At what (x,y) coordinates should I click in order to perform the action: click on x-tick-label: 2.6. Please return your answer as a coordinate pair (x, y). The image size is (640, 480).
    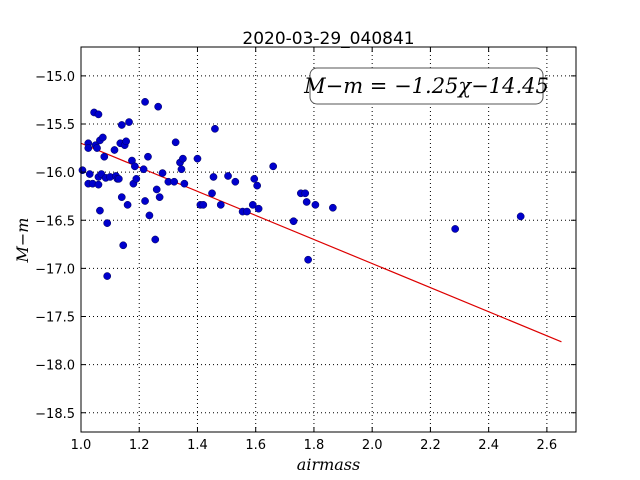
    Looking at the image, I should click on (547, 445).